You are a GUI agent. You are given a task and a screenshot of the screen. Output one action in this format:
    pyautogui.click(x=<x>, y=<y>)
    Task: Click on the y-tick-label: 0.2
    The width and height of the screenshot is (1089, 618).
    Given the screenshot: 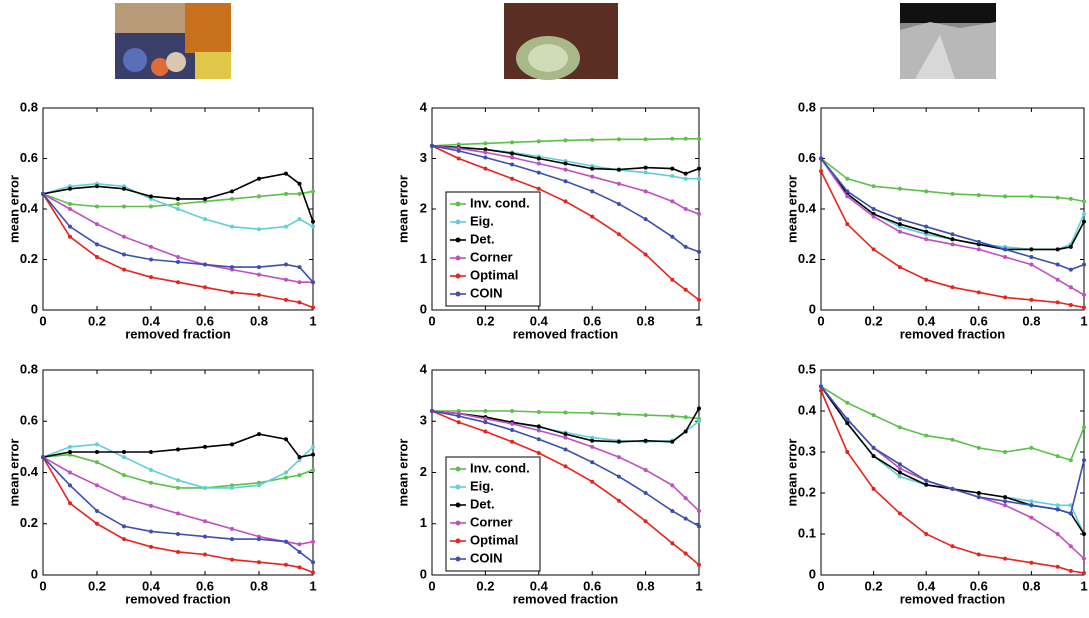 What is the action you would take?
    pyautogui.click(x=807, y=258)
    